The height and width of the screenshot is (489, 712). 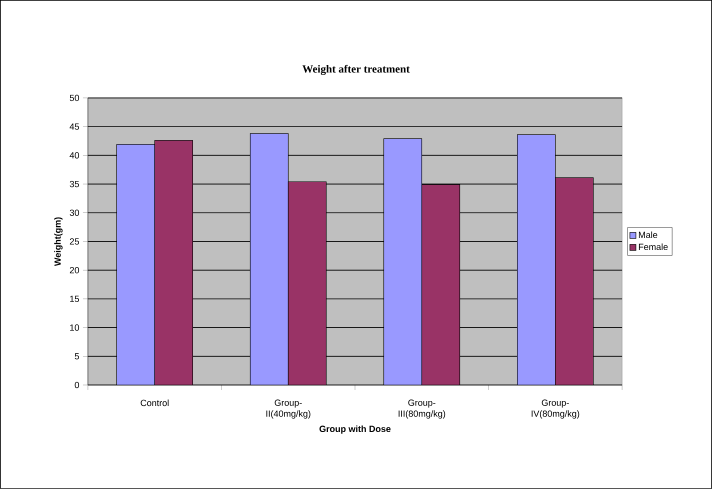 What do you see at coordinates (556, 409) in the screenshot?
I see `x-tick-label: Group-IV(80mg/kg)` at bounding box center [556, 409].